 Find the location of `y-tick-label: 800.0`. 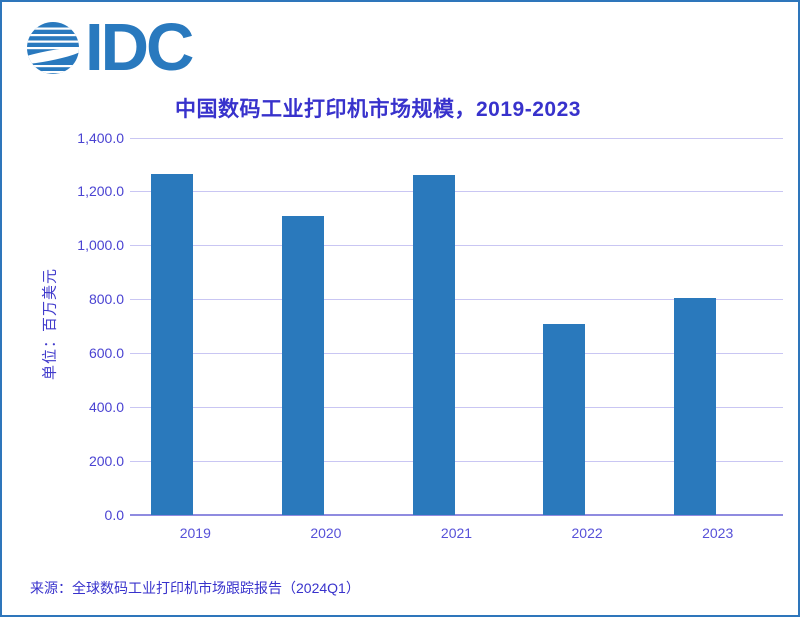

y-tick-label: 800.0 is located at coordinates (106, 299).